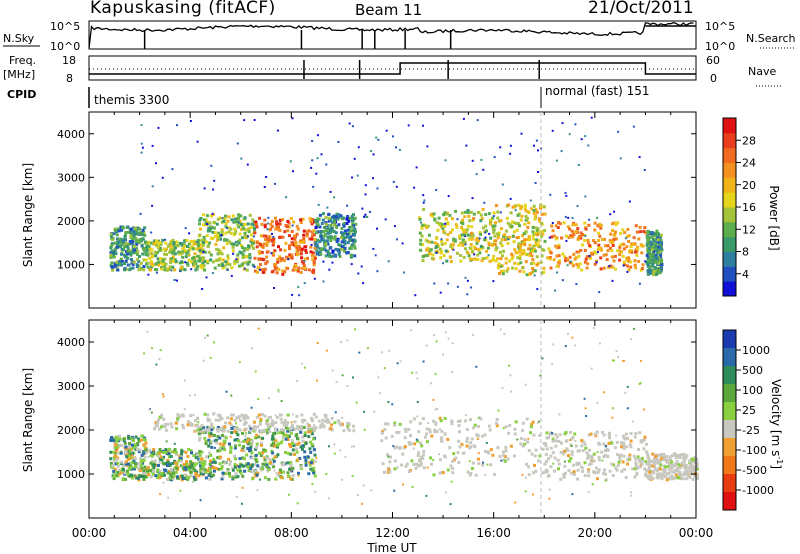 The width and height of the screenshot is (800, 554). I want to click on time-tick-label: 12:00, so click(392, 533).